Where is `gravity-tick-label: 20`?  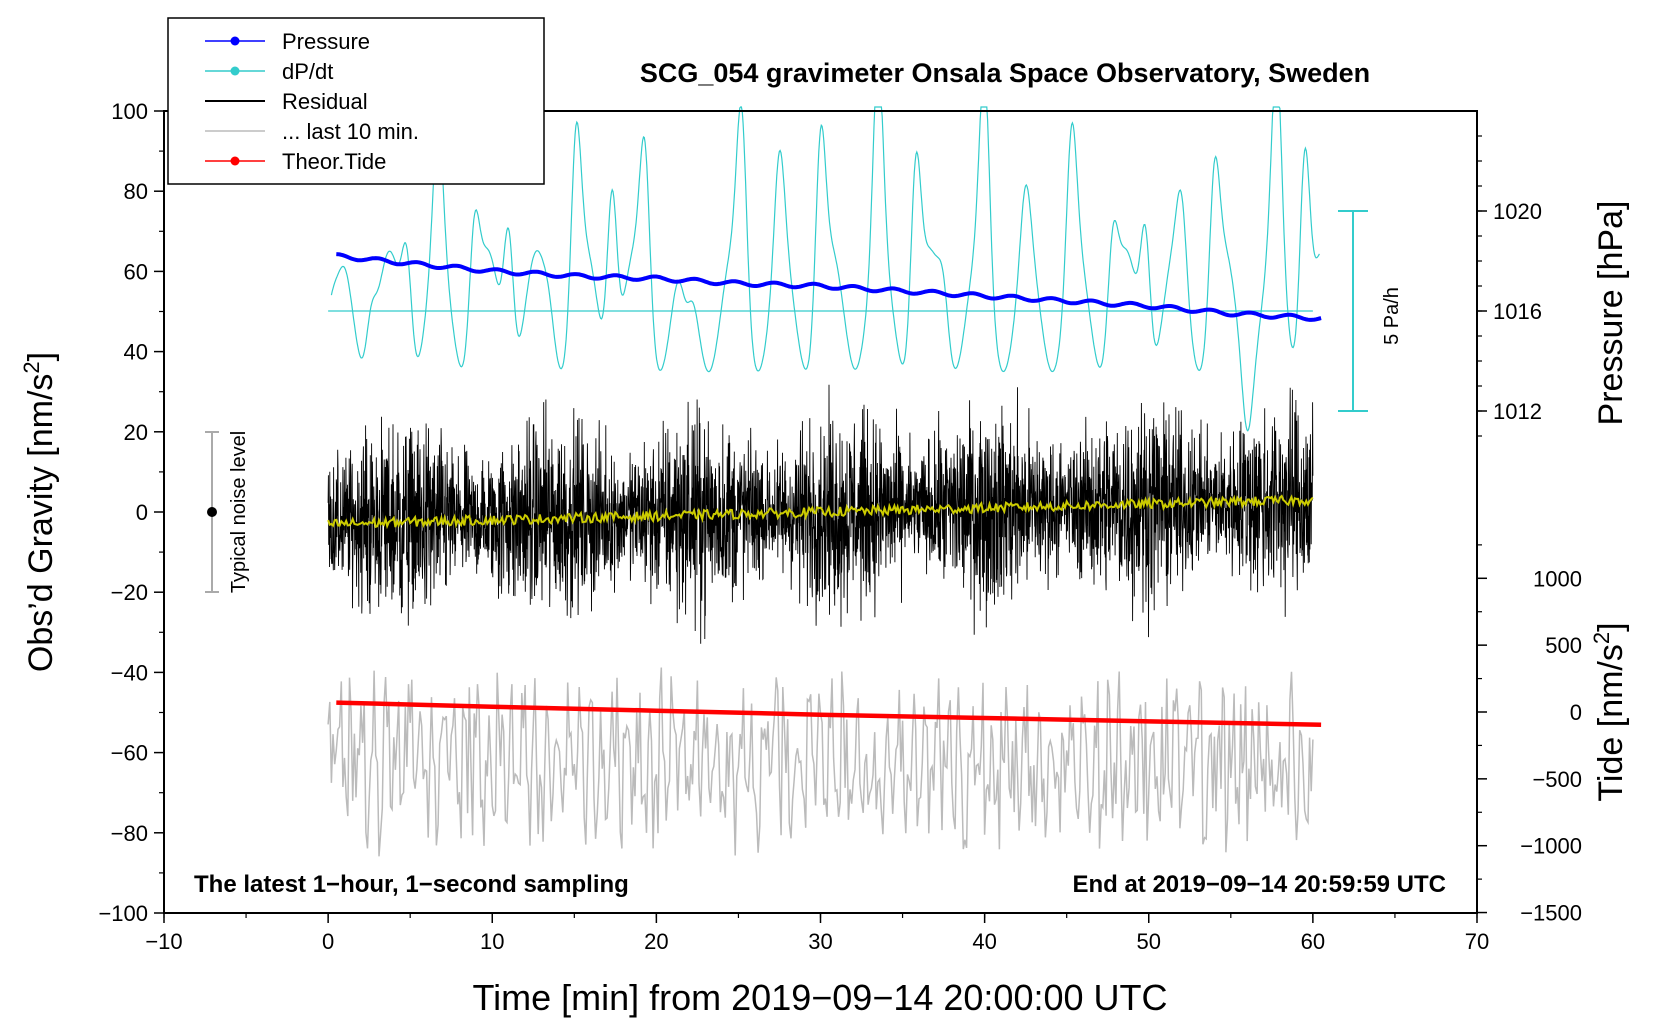 gravity-tick-label: 20 is located at coordinates (136, 432).